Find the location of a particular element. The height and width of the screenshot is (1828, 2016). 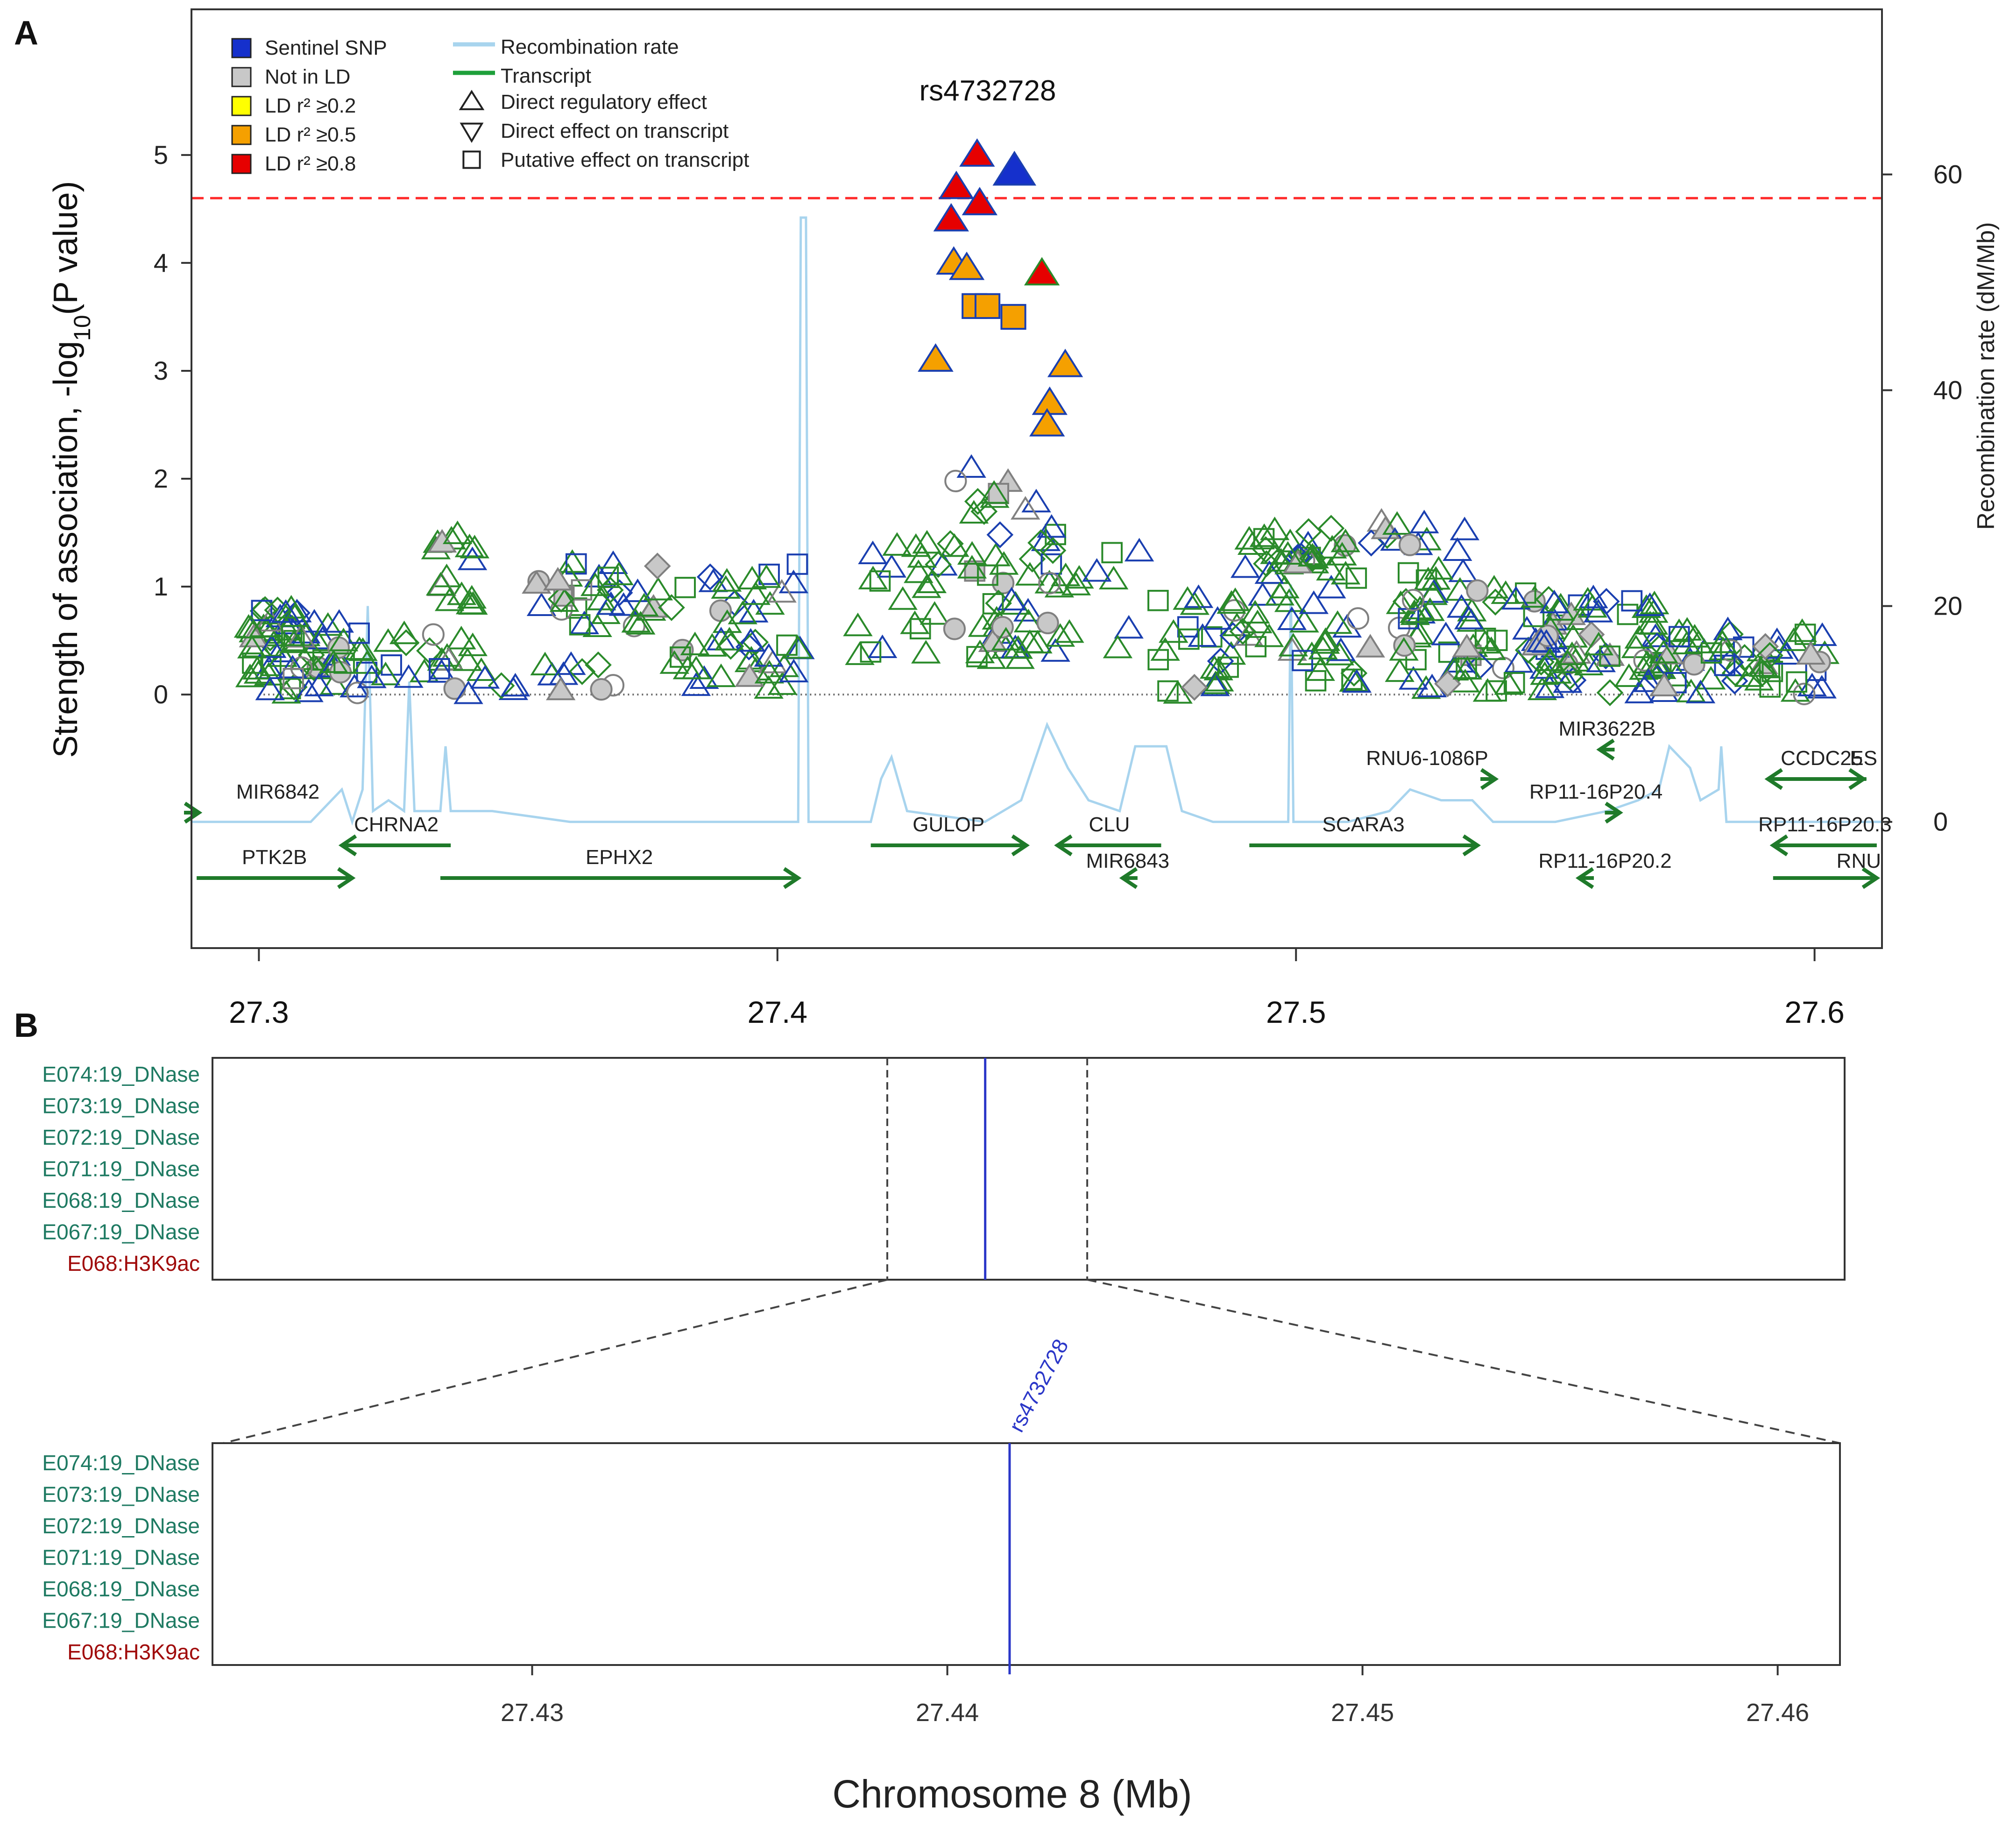

x-tick-label: 27.5 is located at coordinates (1296, 1012).